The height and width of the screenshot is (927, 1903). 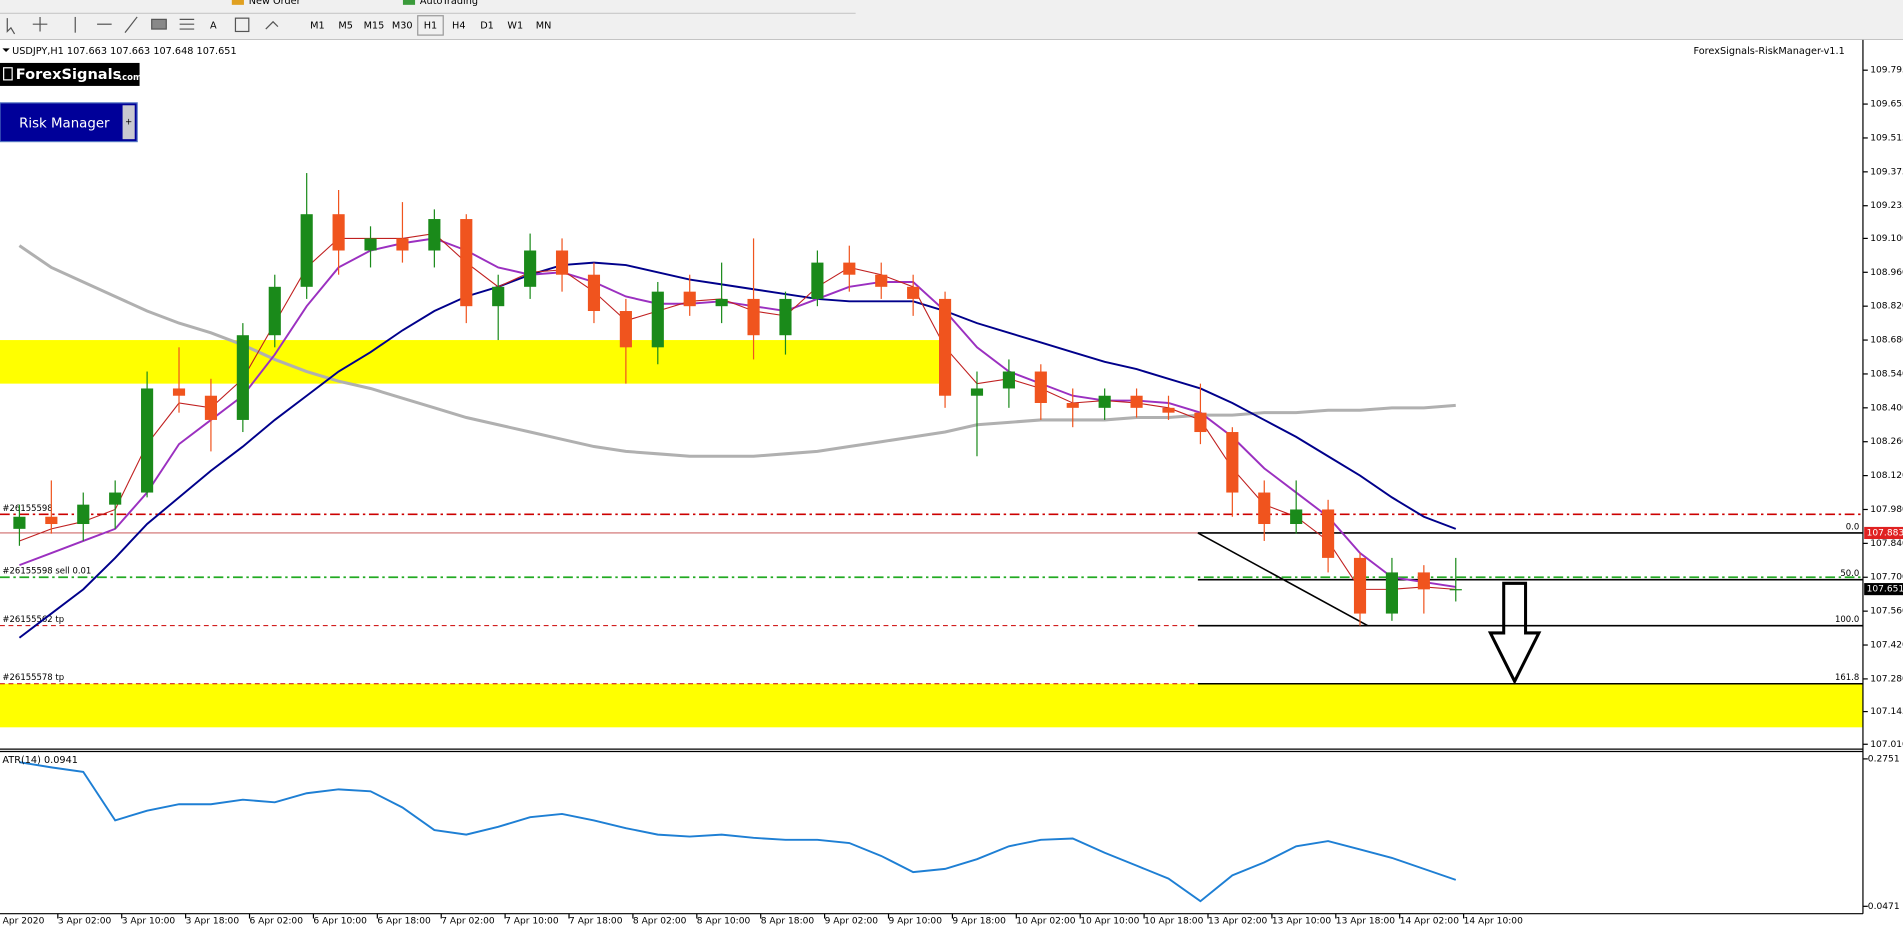 I want to click on x-tick-label: 3 Apr 18:00, so click(x=213, y=921).